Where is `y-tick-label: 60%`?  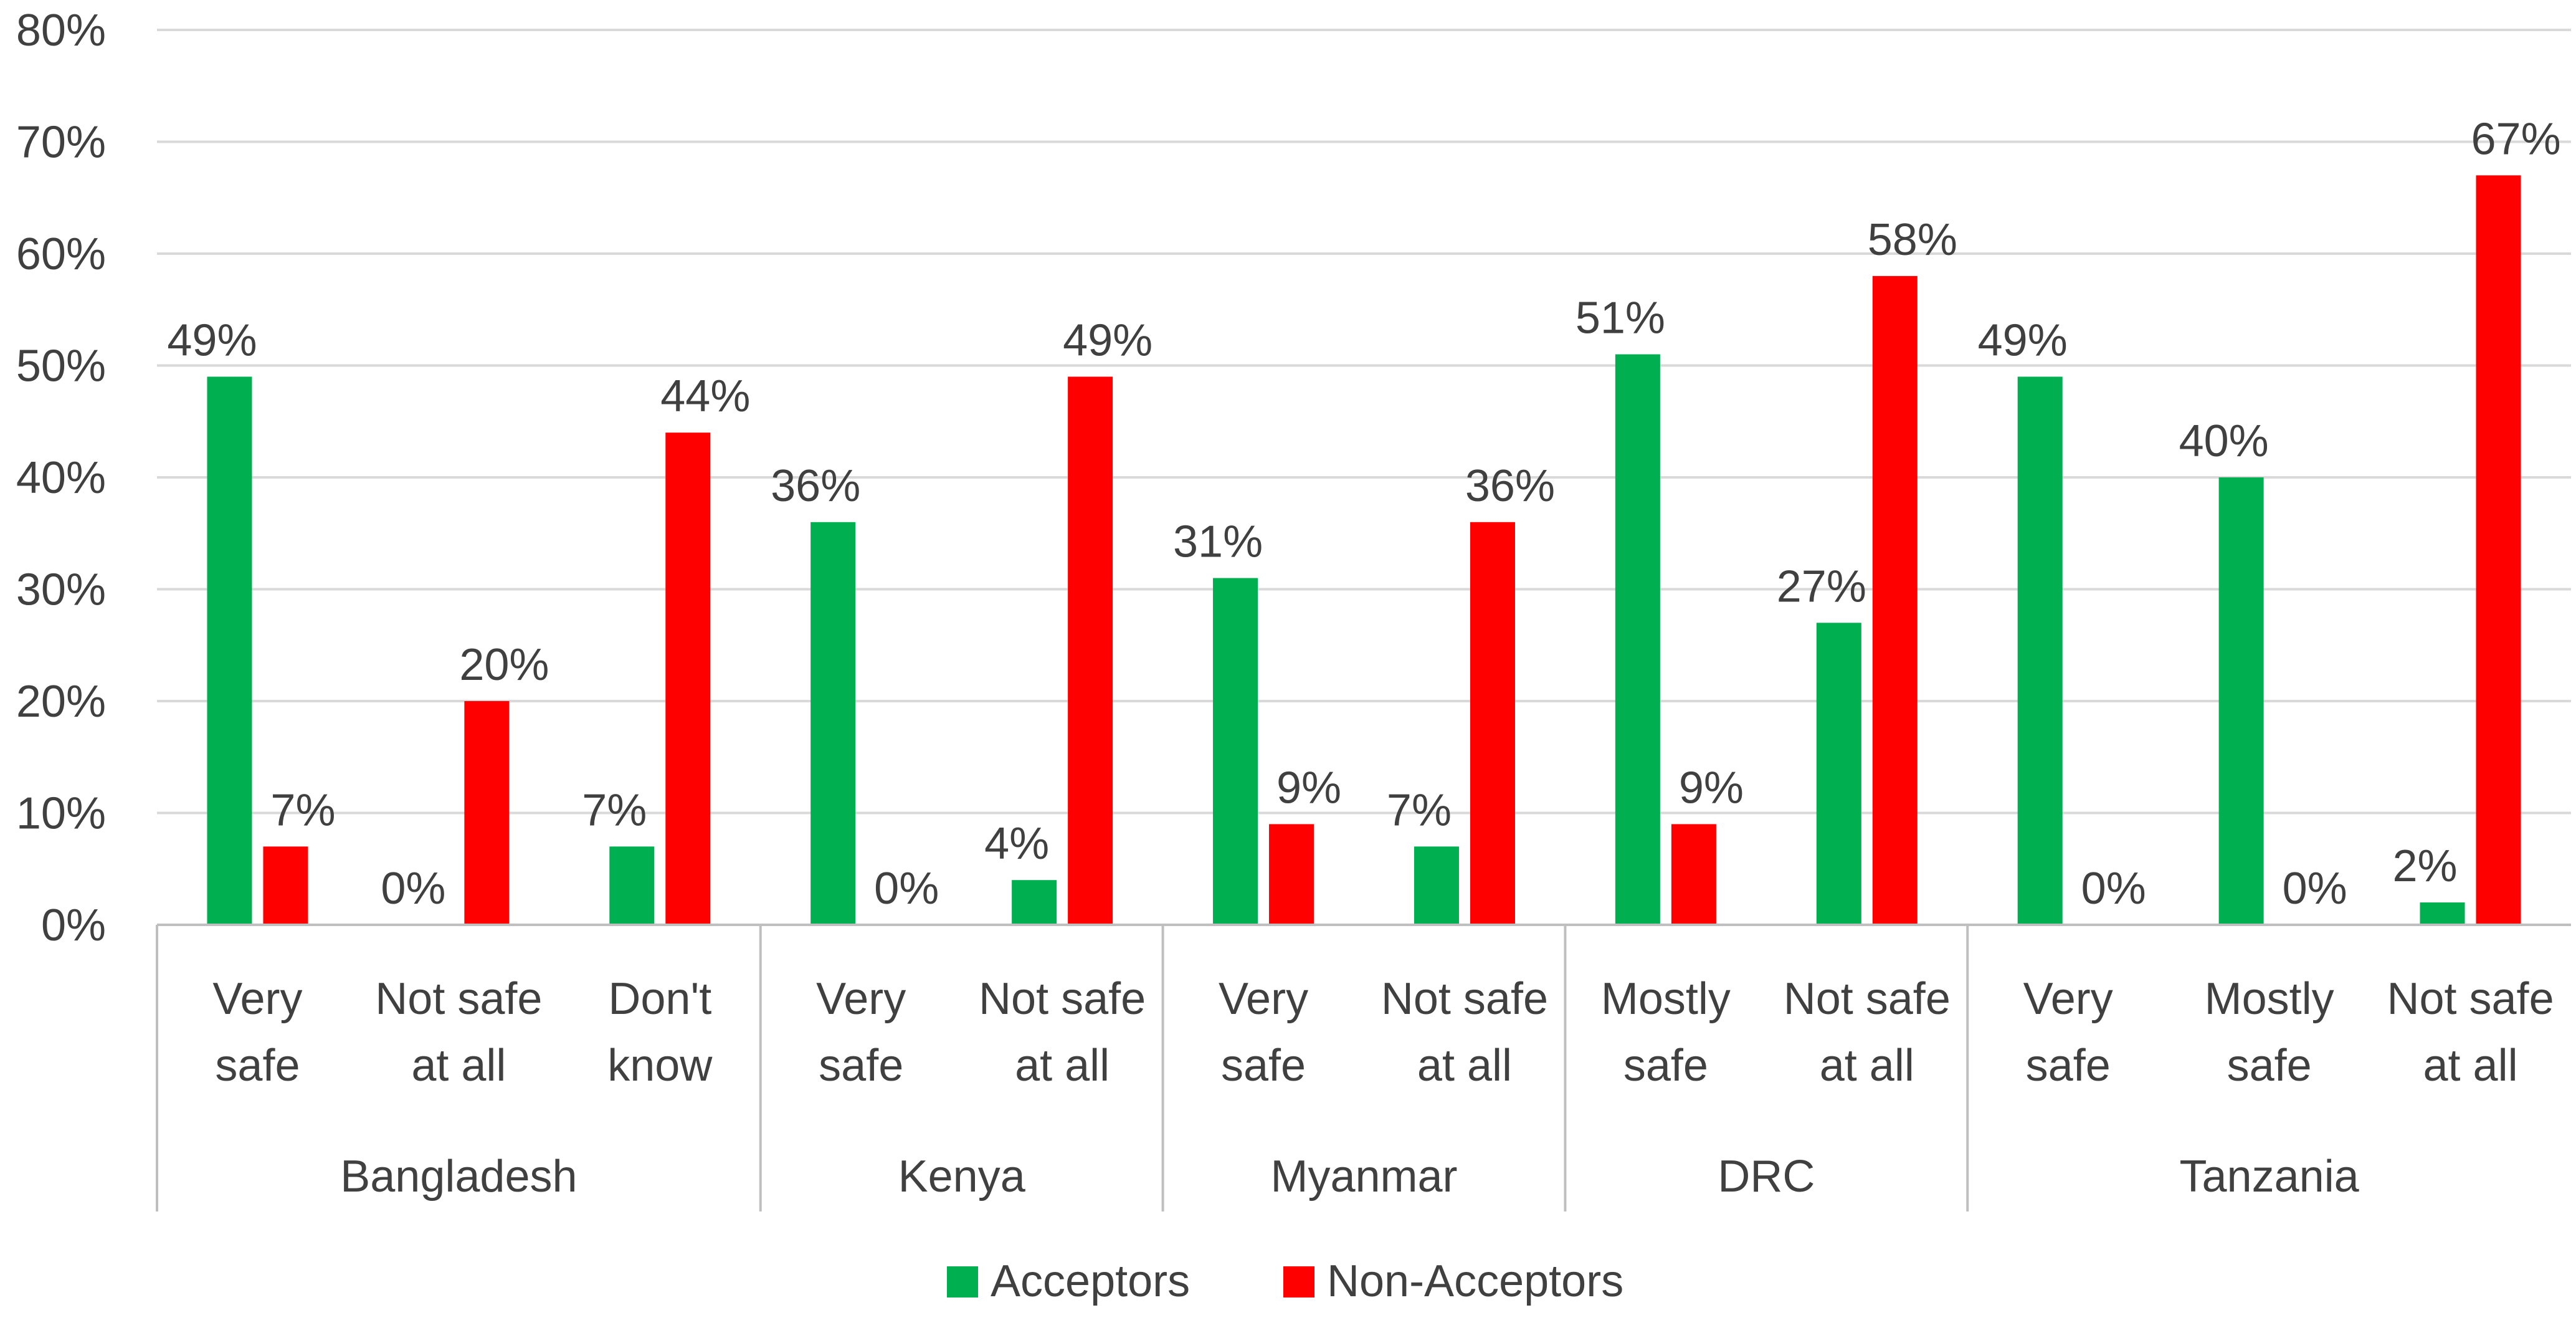 y-tick-label: 60% is located at coordinates (61, 254).